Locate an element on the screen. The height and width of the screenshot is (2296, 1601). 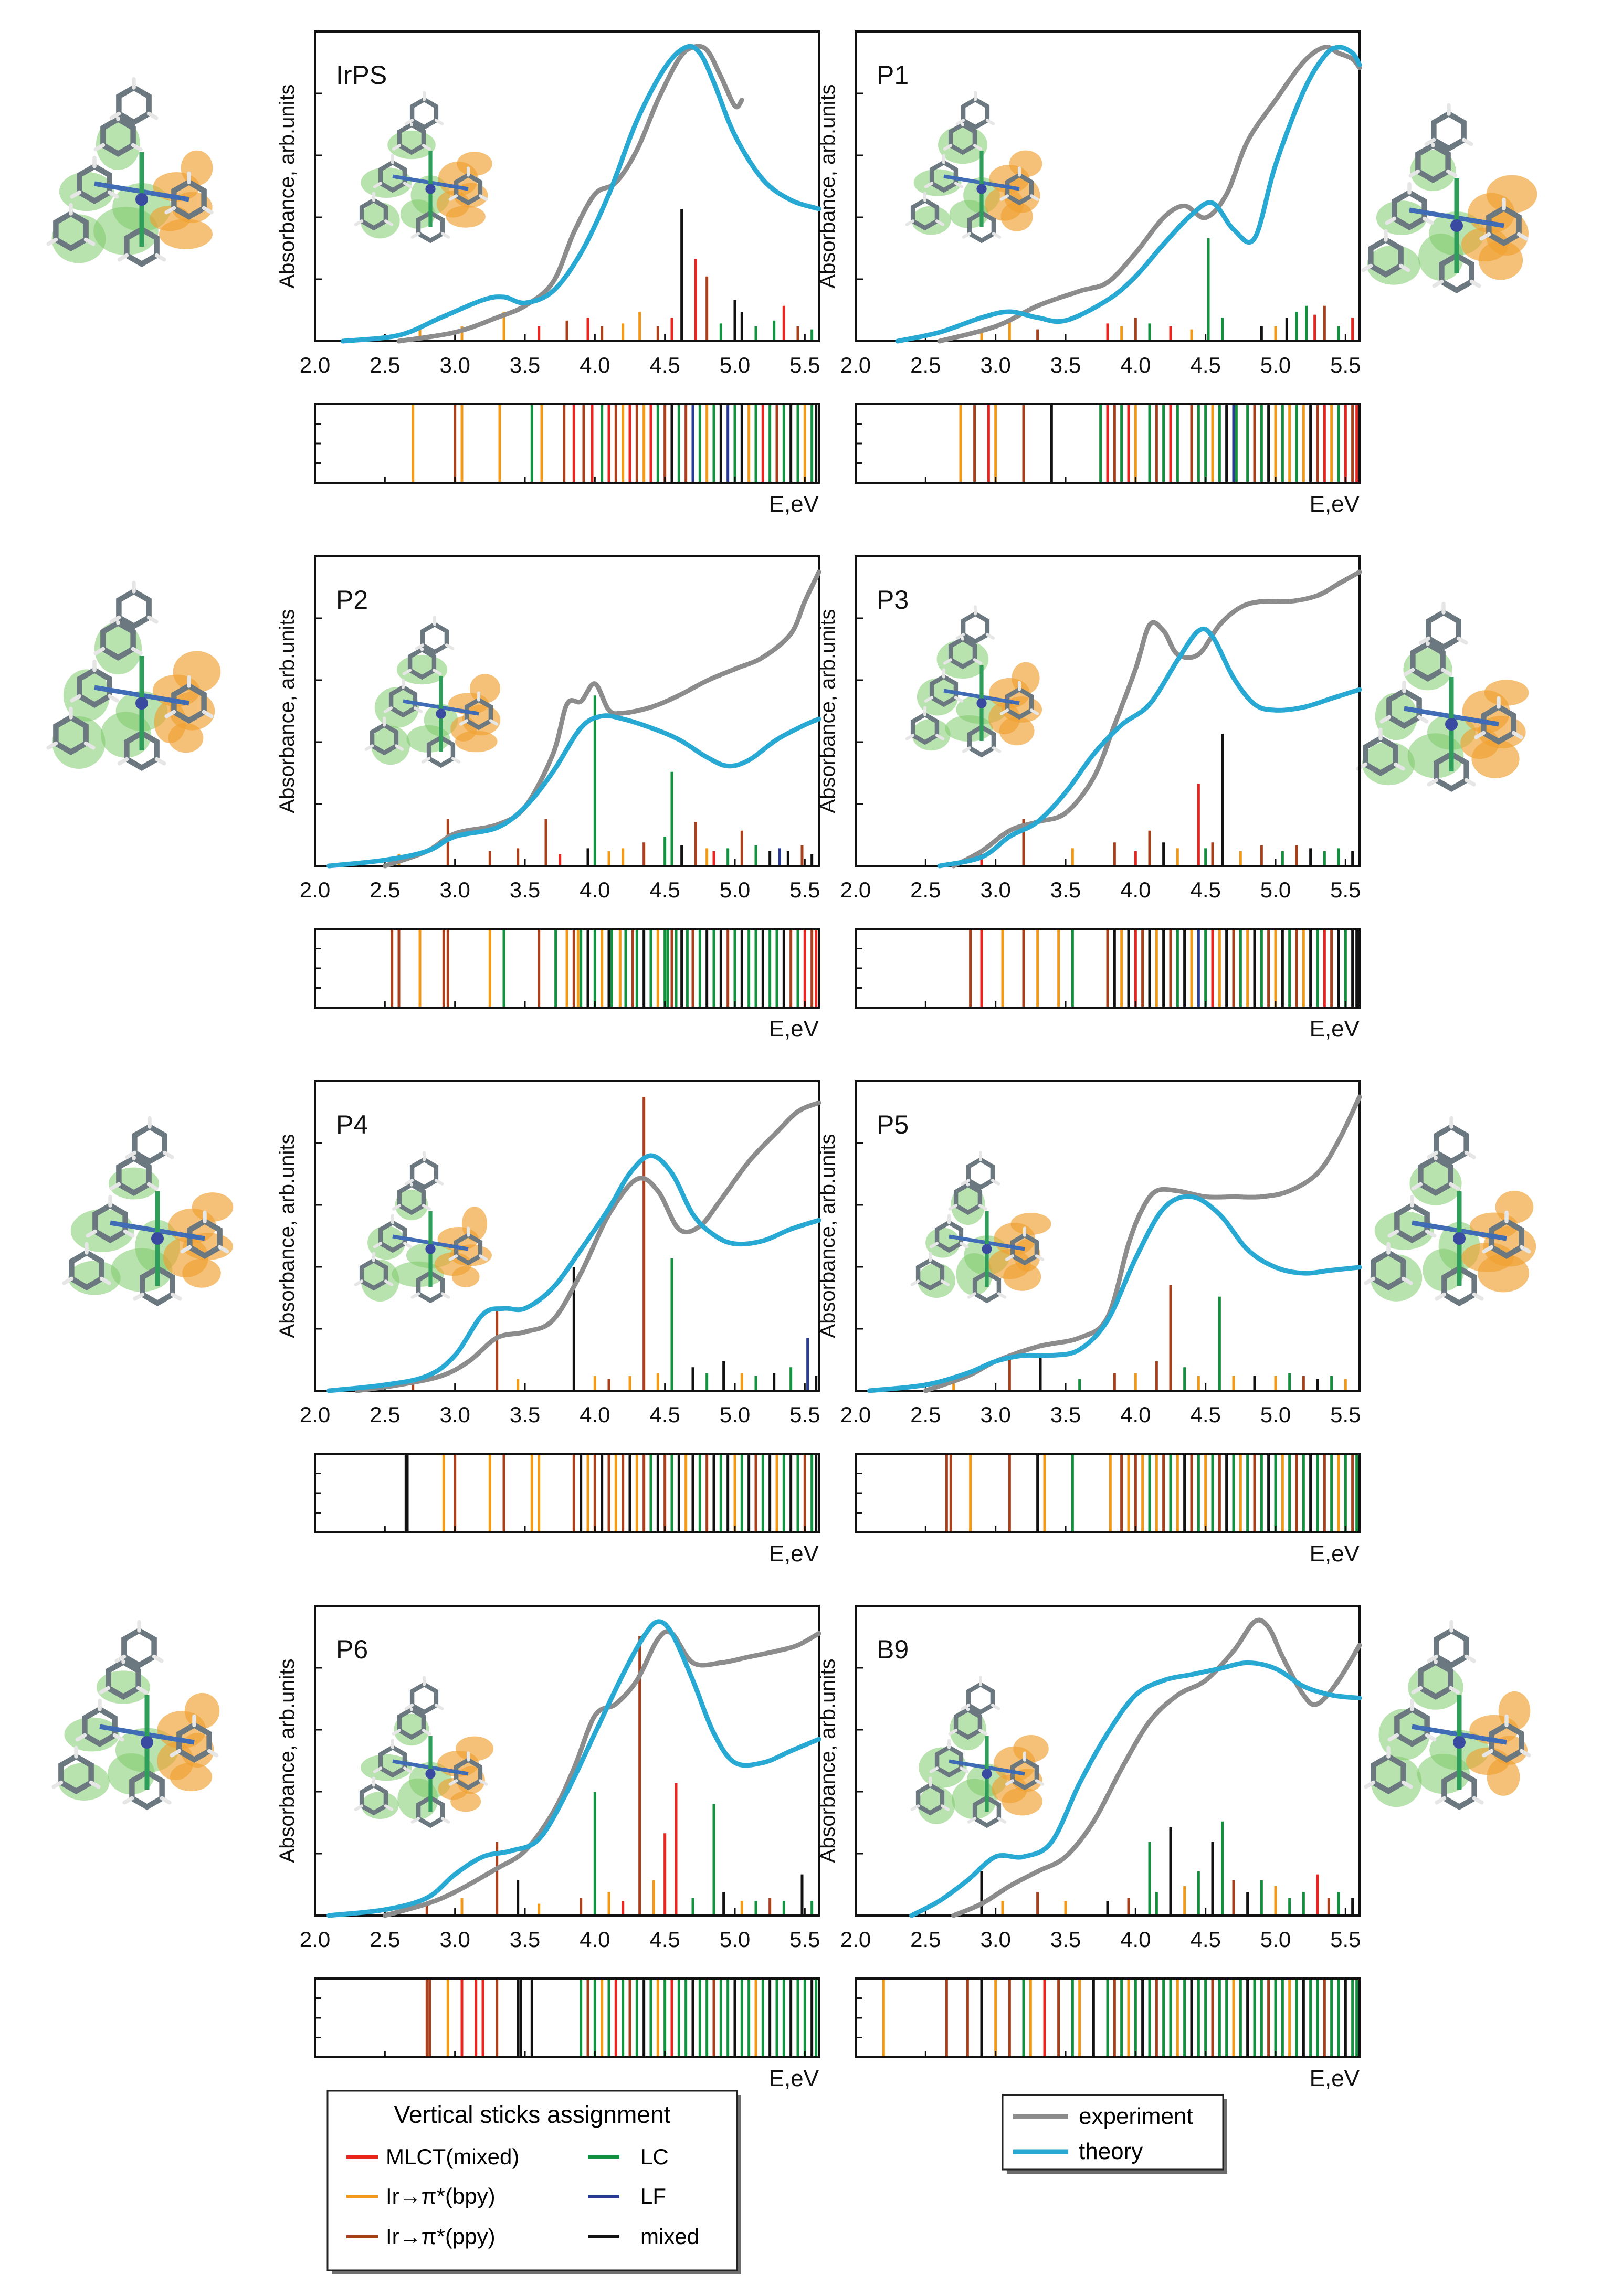
panel-title: P6 is located at coordinates (352, 1650).